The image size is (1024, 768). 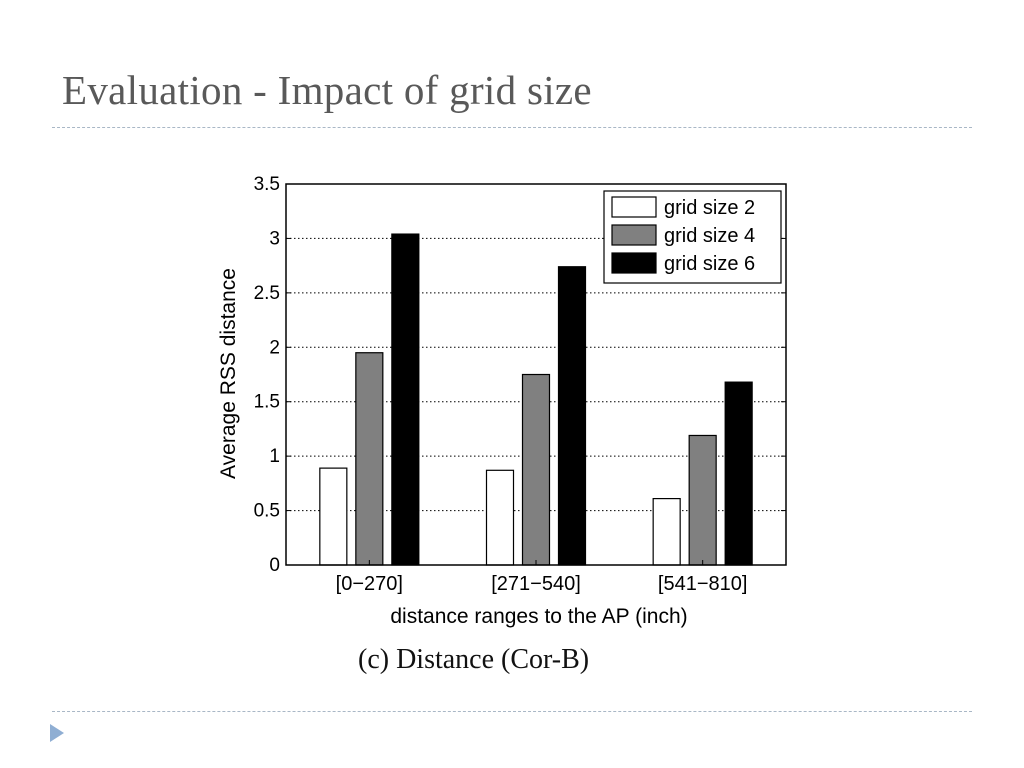 I want to click on y-tick-label: 1.5, so click(x=267, y=402).